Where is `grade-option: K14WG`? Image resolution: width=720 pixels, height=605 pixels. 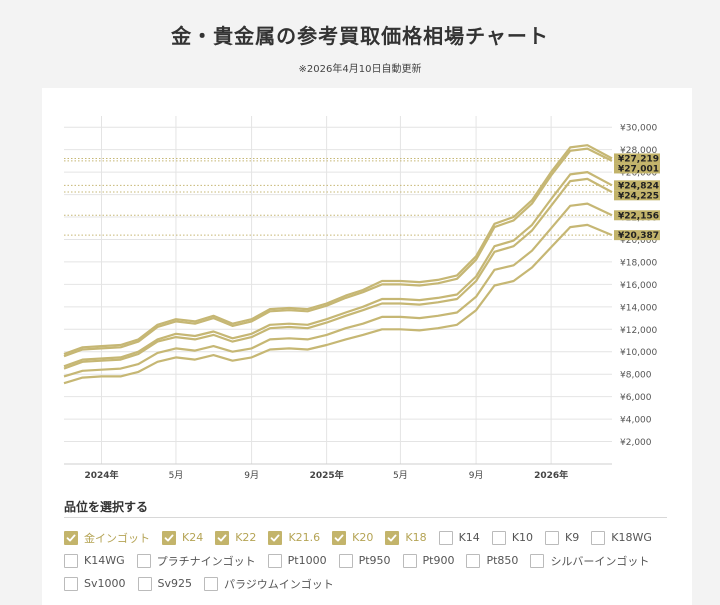
grade-option: K14WG is located at coordinates (94, 560).